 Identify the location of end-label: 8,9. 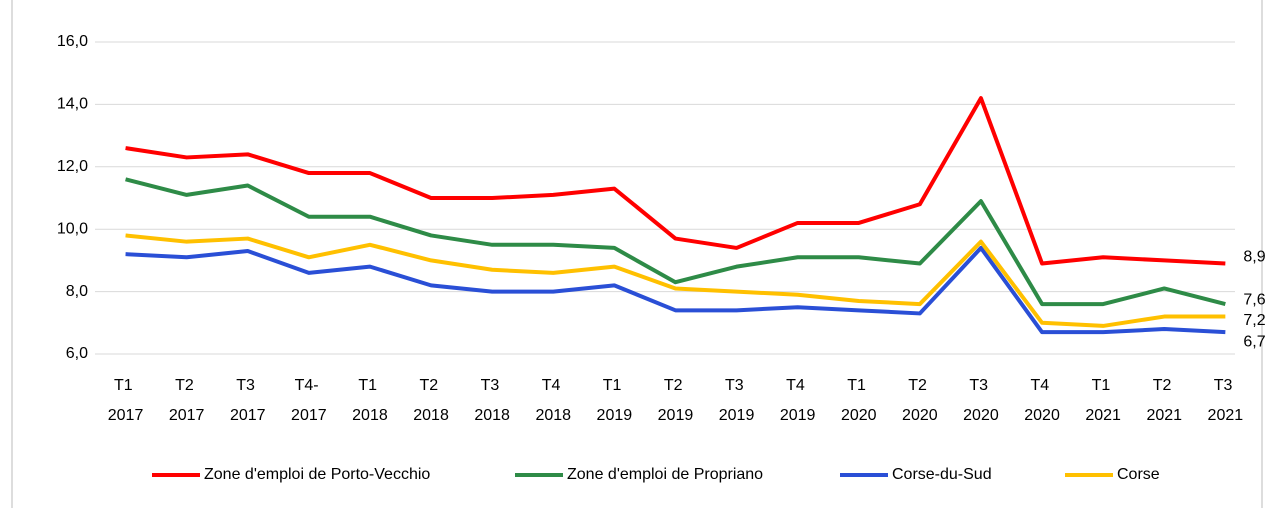
(1254, 257).